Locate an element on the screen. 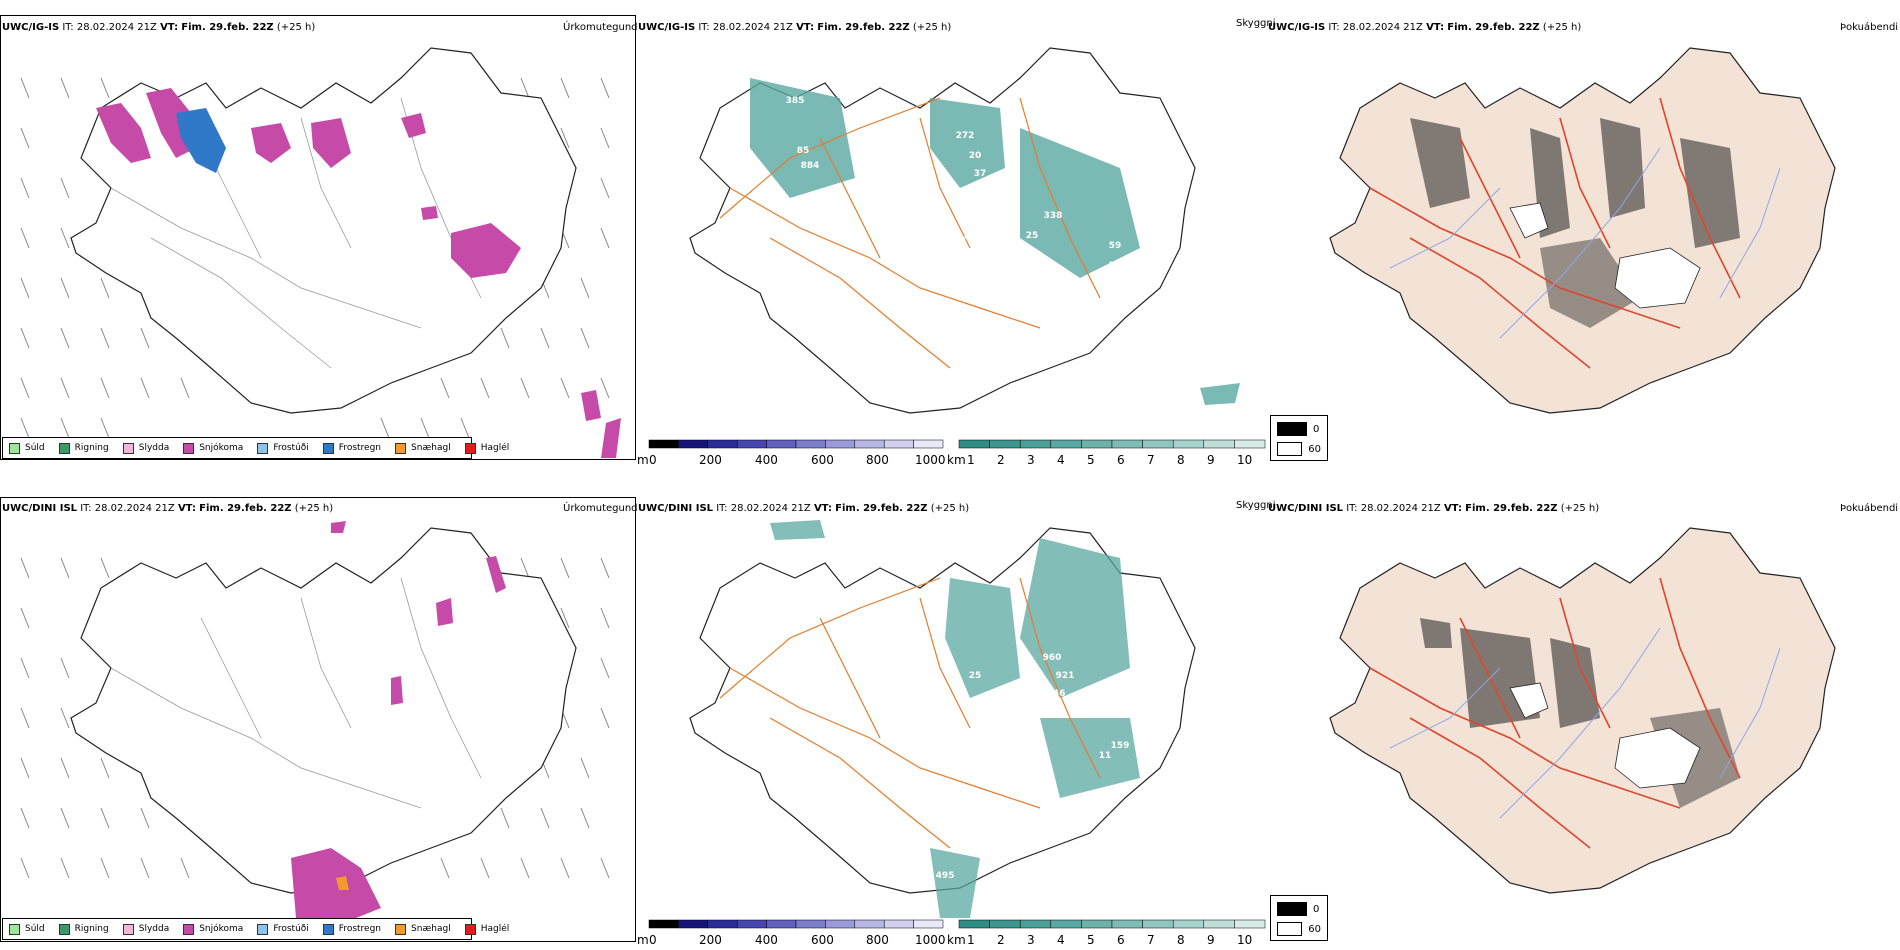 Image resolution: width=1900 pixels, height=950 pixels. fog-legend-label: 60 is located at coordinates (1314, 929).